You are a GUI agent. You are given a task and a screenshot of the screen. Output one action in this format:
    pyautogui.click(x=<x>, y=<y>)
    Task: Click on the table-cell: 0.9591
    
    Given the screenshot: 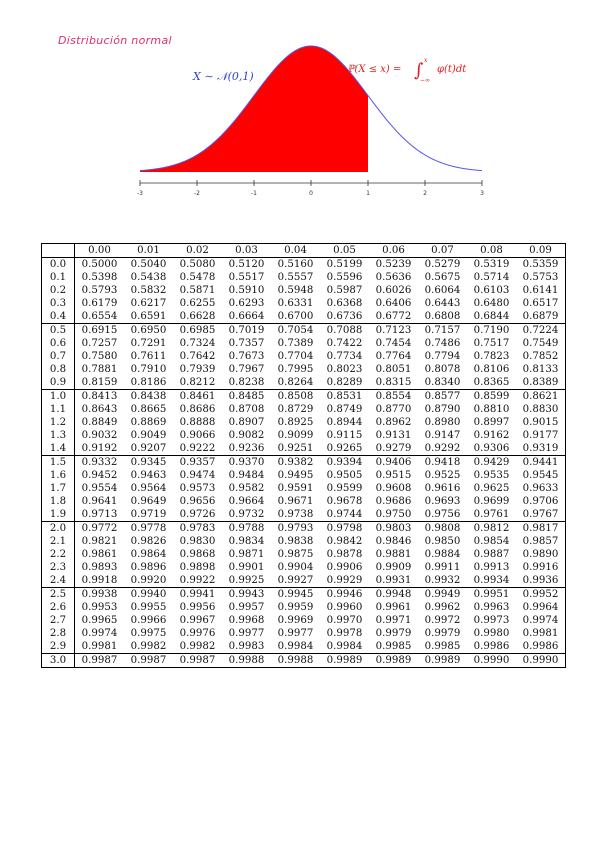 What is the action you would take?
    pyautogui.click(x=295, y=488)
    